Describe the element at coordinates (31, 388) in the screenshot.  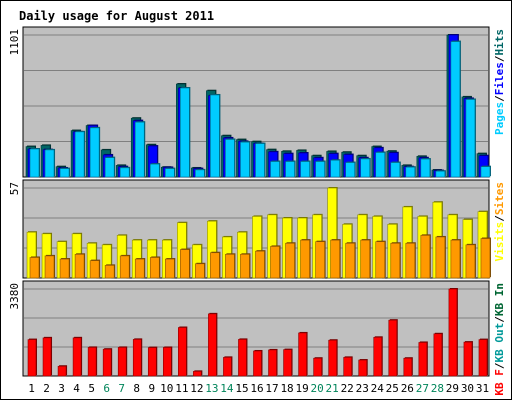
I see `x-tick-label: 1` at that location.